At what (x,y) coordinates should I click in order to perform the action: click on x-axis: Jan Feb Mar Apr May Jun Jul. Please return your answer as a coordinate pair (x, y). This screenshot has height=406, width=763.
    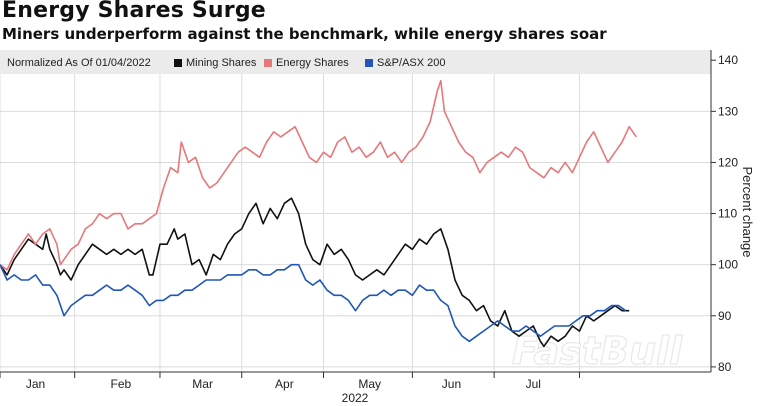
    Looking at the image, I should click on (283, 384).